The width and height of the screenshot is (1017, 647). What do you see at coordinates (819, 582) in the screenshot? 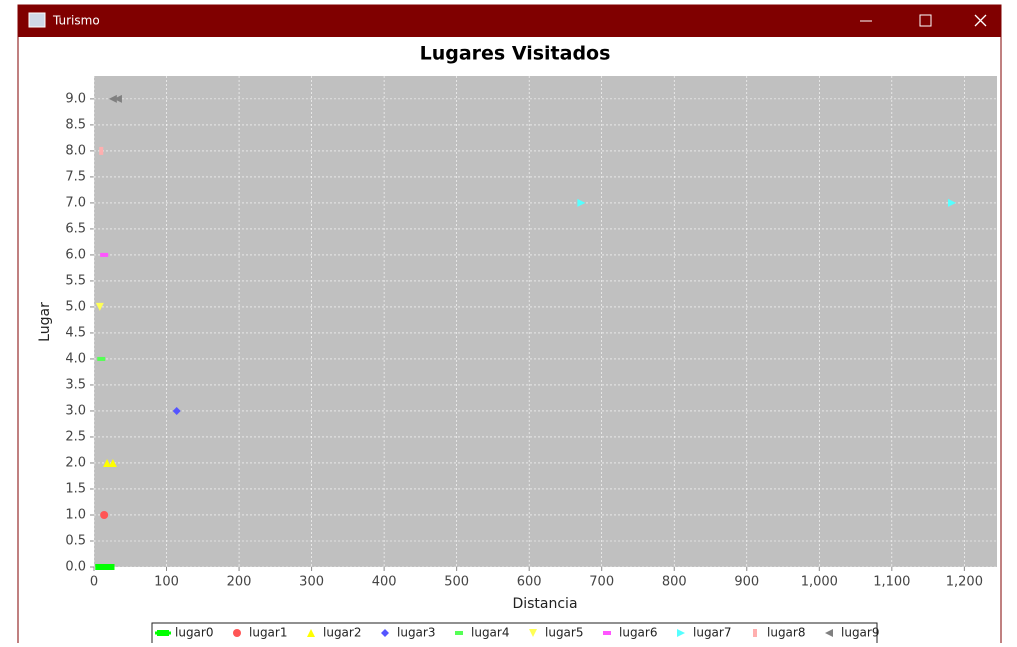
I see `x-tick-label: 1,000` at bounding box center [819, 582].